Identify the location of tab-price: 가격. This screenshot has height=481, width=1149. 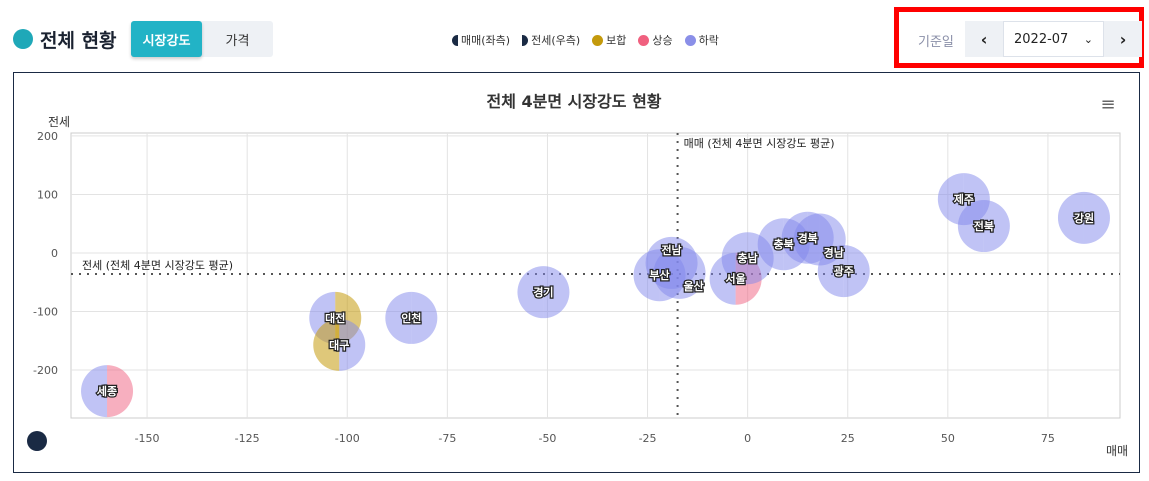
(237, 41).